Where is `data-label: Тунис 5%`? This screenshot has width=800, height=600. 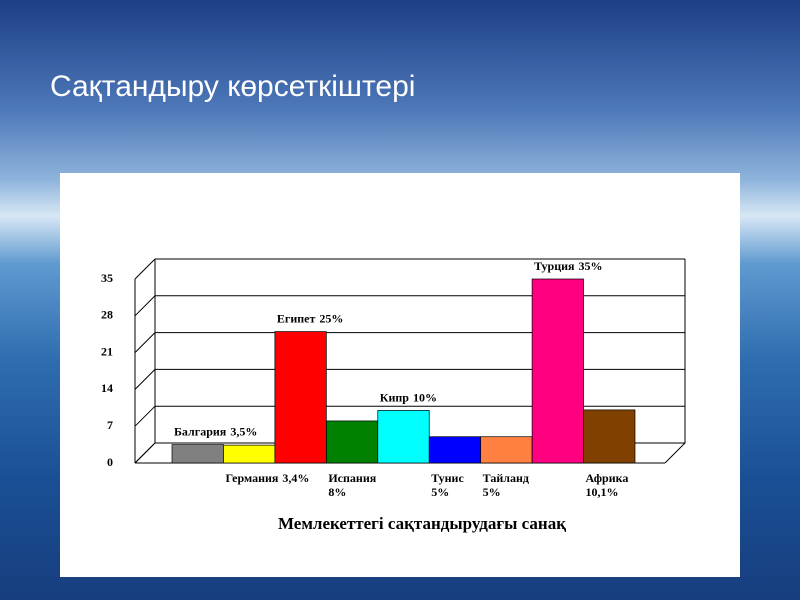 data-label: Тунис 5% is located at coordinates (447, 485).